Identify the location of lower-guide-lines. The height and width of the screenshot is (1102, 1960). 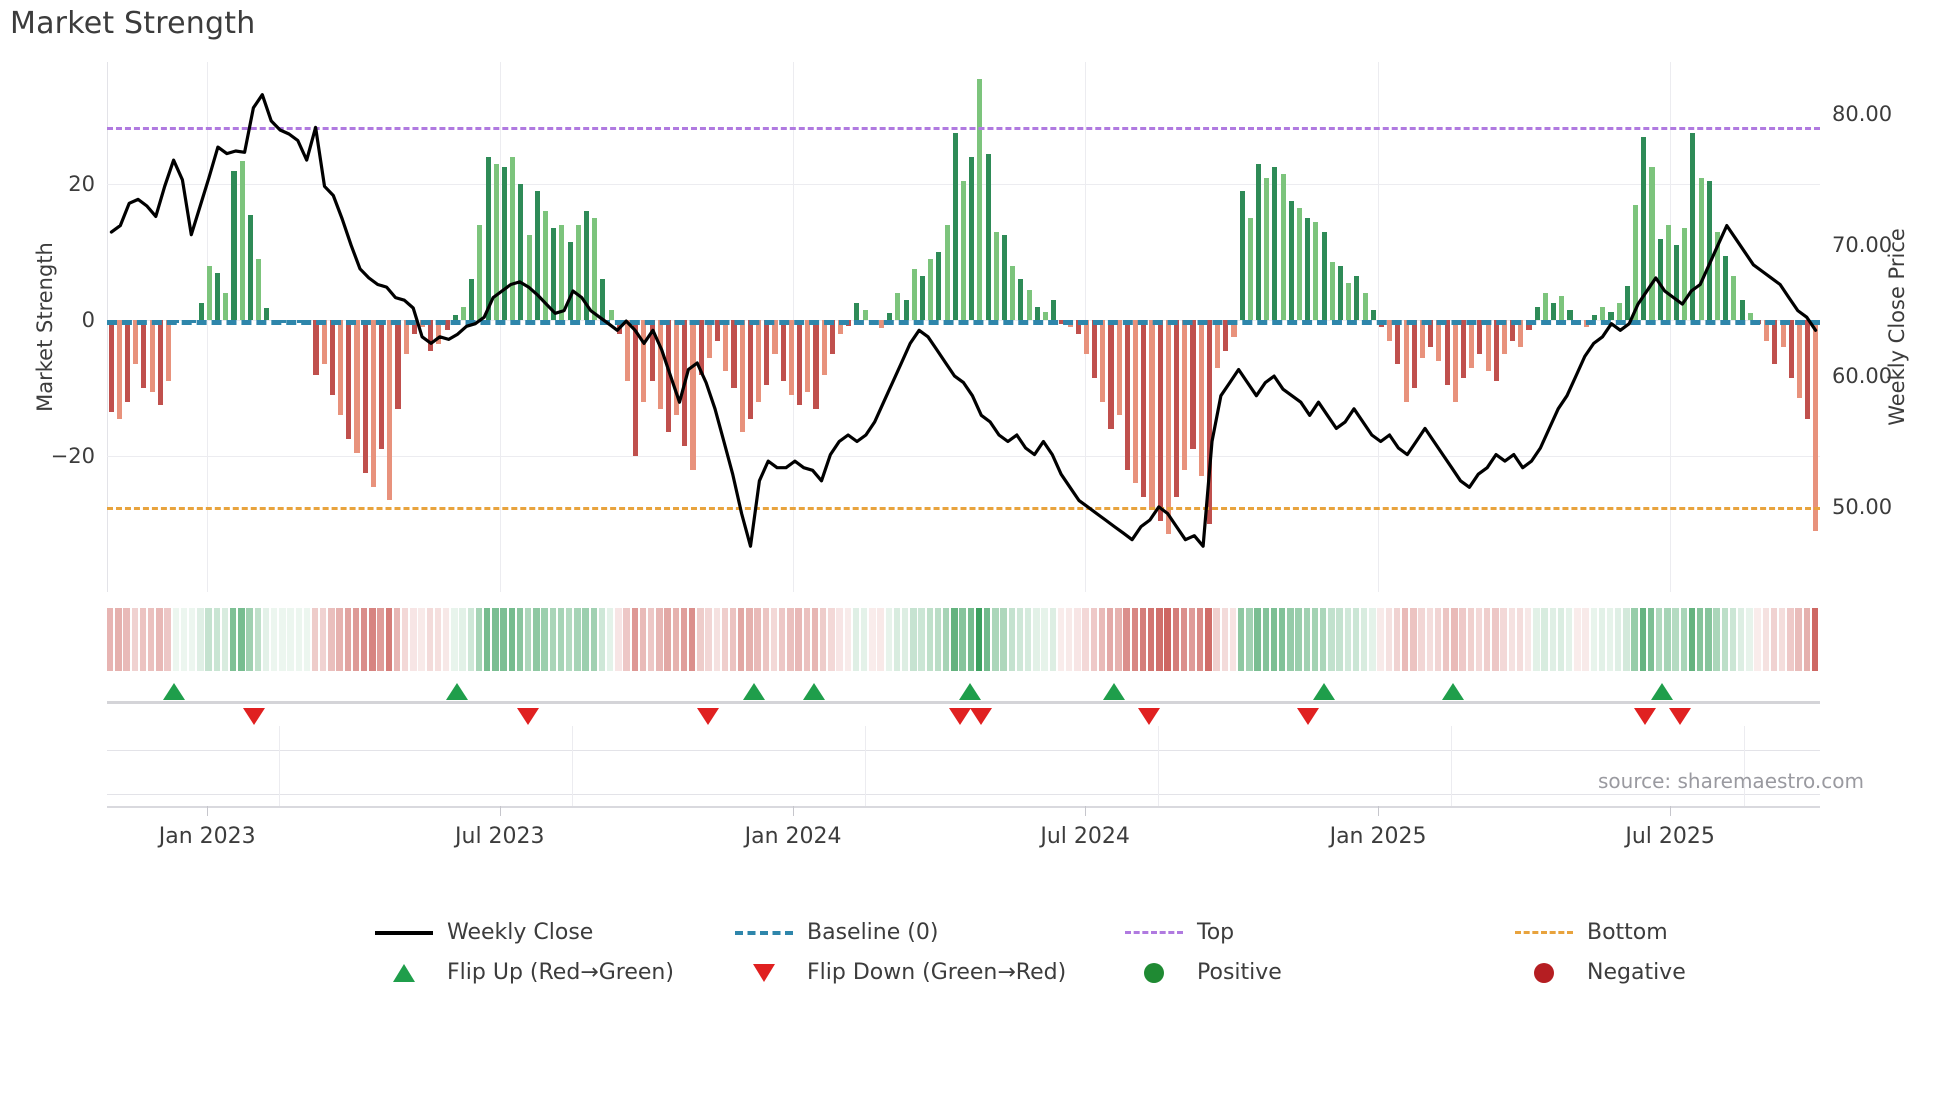
(963, 766).